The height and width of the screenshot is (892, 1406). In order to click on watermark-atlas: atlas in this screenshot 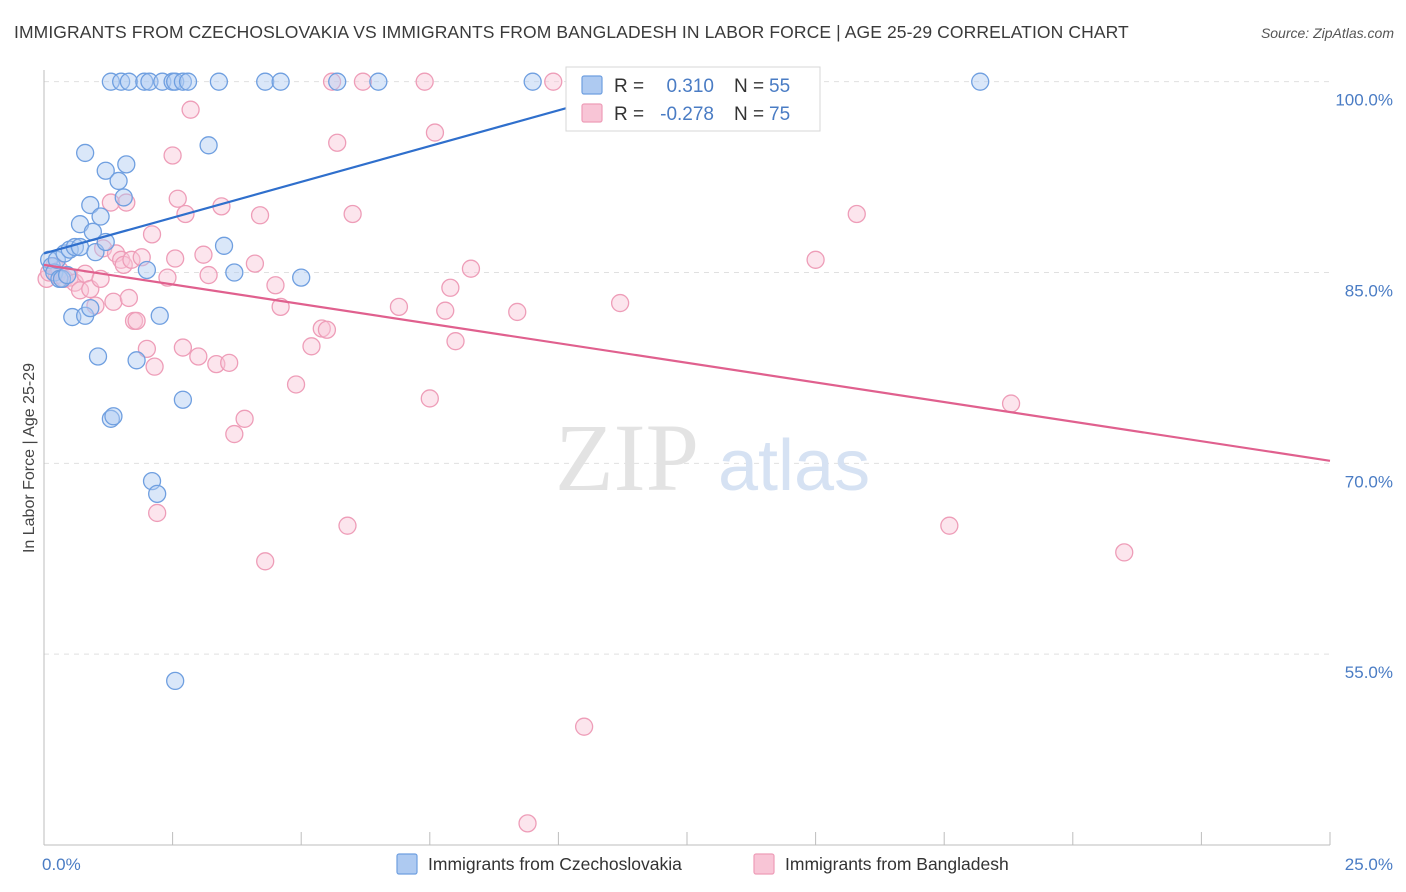, I will do `click(794, 466)`.